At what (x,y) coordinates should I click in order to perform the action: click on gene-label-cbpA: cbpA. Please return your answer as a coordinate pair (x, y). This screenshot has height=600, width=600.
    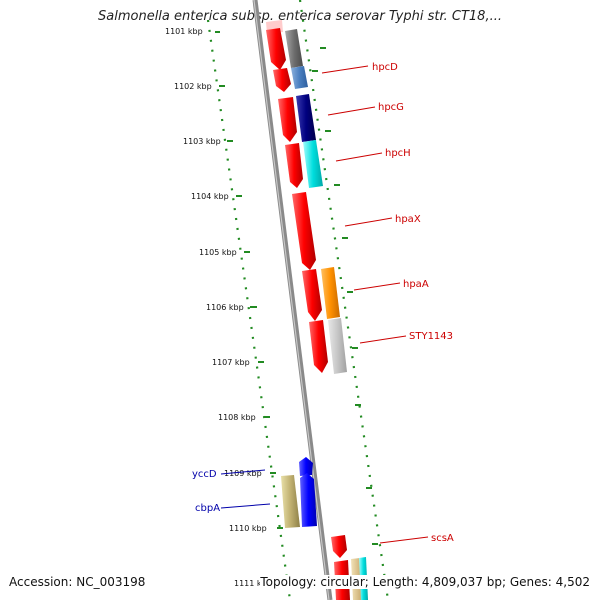
    Looking at the image, I should click on (207, 508).